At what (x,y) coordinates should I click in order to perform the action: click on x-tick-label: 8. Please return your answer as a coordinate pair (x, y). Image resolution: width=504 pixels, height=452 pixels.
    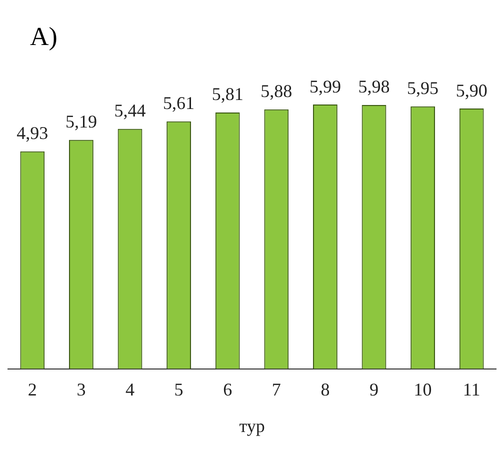
    Looking at the image, I should click on (325, 389).